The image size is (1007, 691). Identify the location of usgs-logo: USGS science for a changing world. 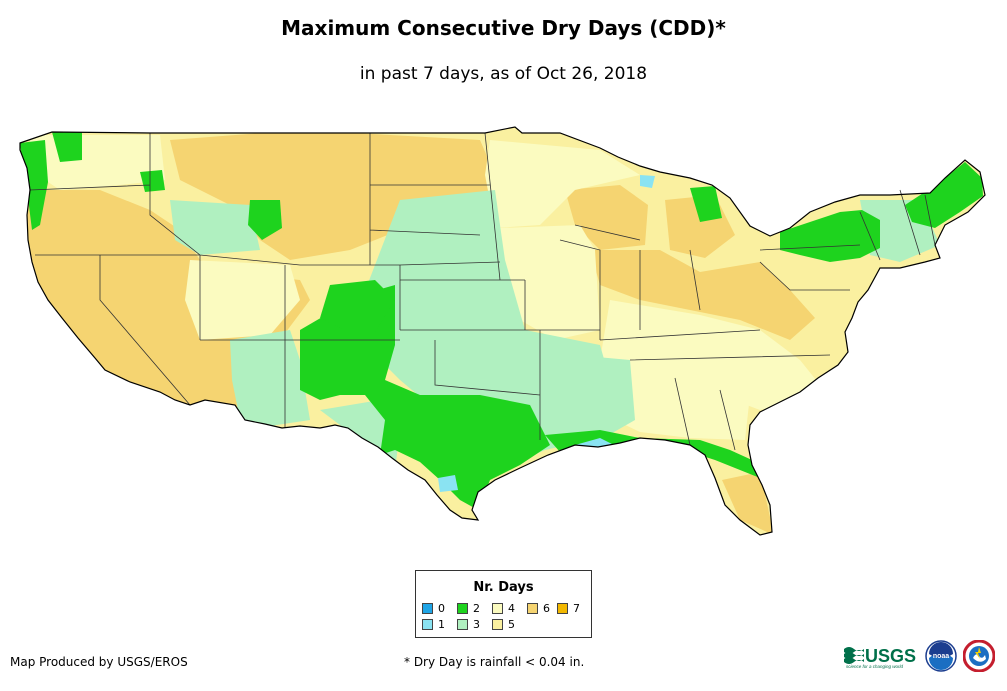
(880, 657).